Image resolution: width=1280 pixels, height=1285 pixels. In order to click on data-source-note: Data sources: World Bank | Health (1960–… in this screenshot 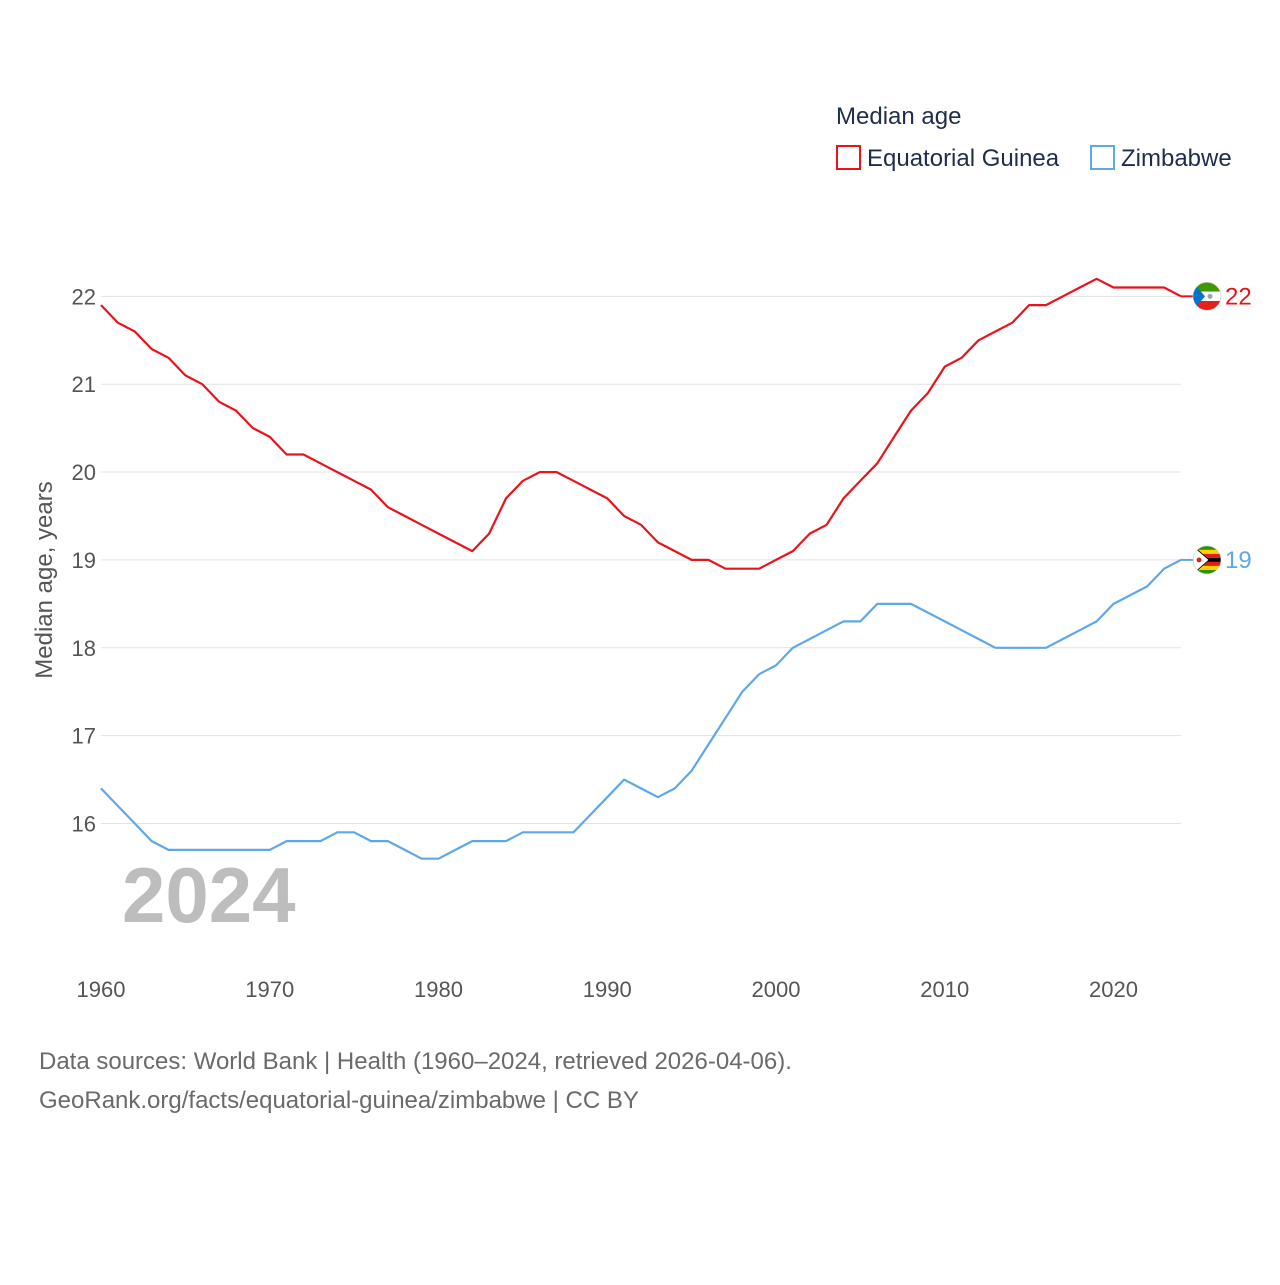, I will do `click(415, 1061)`.